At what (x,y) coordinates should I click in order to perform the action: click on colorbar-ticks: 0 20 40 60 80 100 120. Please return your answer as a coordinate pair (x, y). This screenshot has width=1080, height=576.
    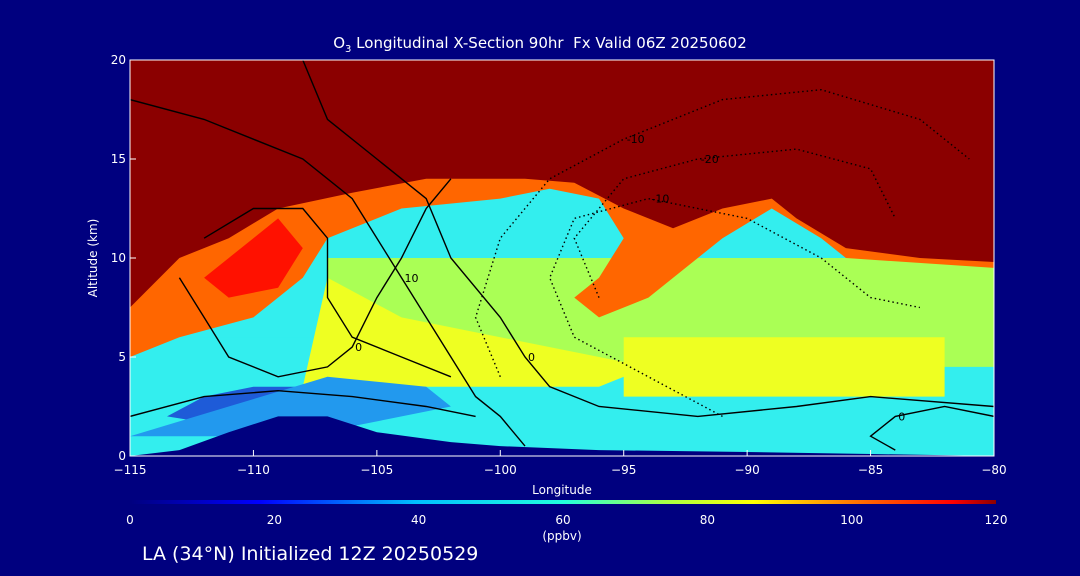
    Looking at the image, I should click on (566, 520).